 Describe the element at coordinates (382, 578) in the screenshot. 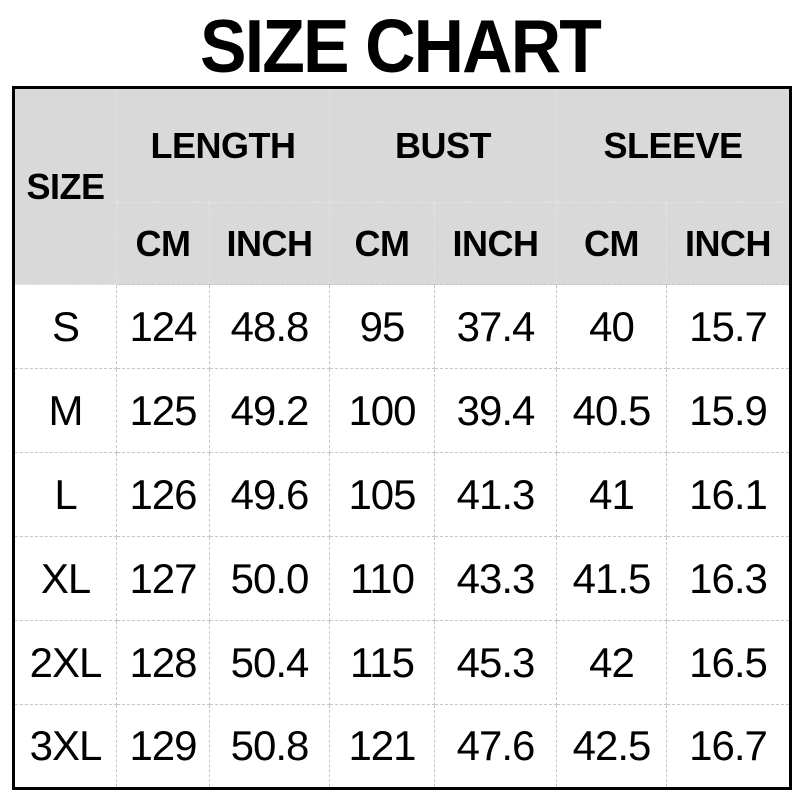

I see `bust-cm-cell: 110` at that location.